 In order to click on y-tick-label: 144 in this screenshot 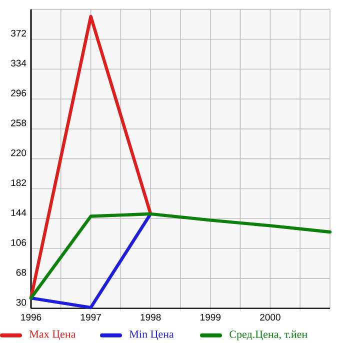, I will do `click(18, 212)`.